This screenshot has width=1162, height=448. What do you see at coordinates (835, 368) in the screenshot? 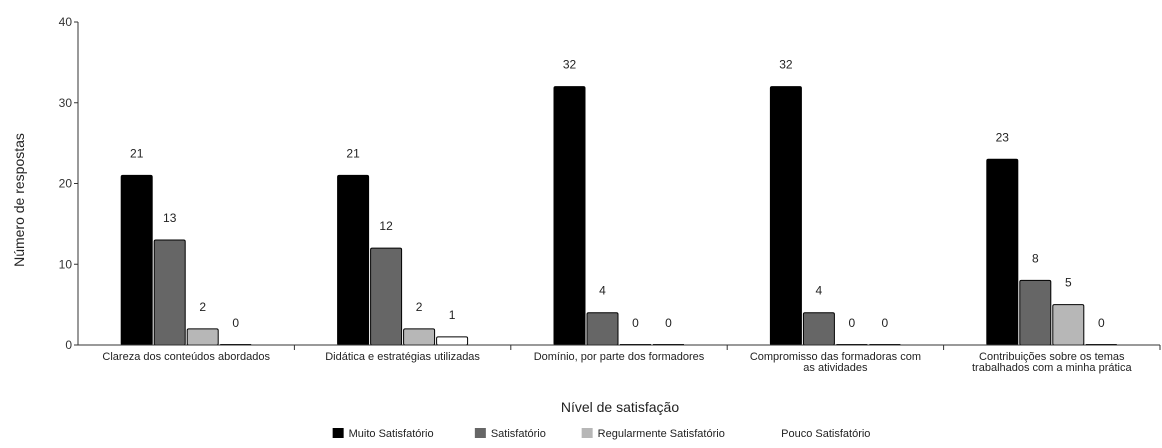
I see `x-tick-label: as atividades` at bounding box center [835, 368].